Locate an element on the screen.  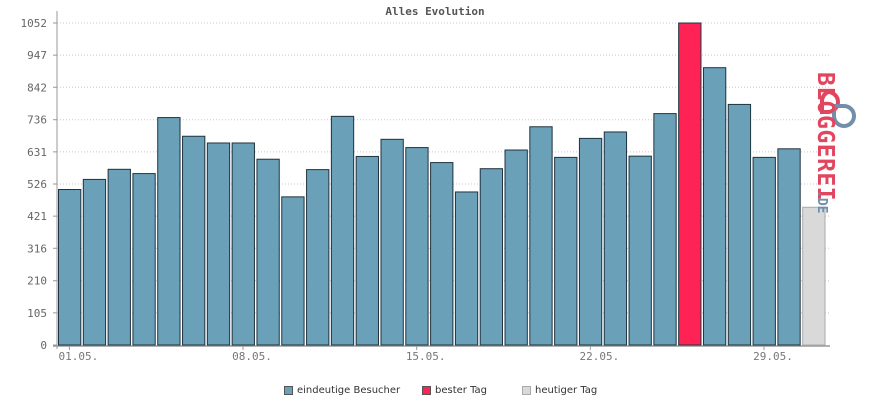
x-tick-label: 08.05. is located at coordinates (252, 356).